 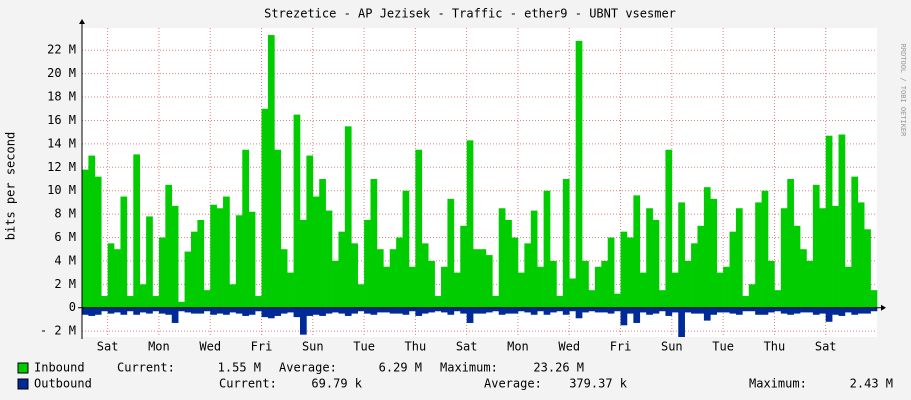 I want to click on legend-text: Average:, so click(x=308, y=368).